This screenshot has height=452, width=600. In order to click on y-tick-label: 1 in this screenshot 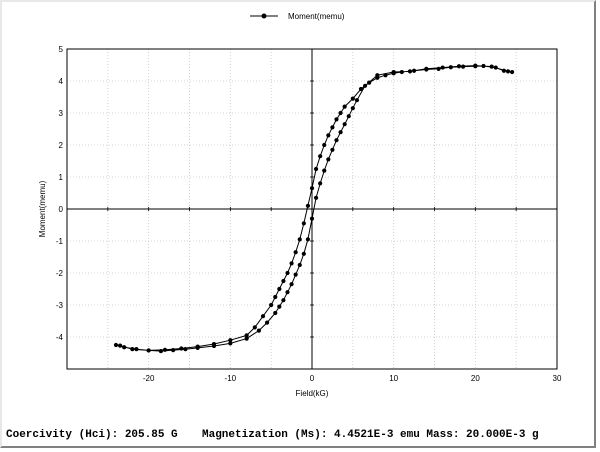, I will do `click(61, 177)`.